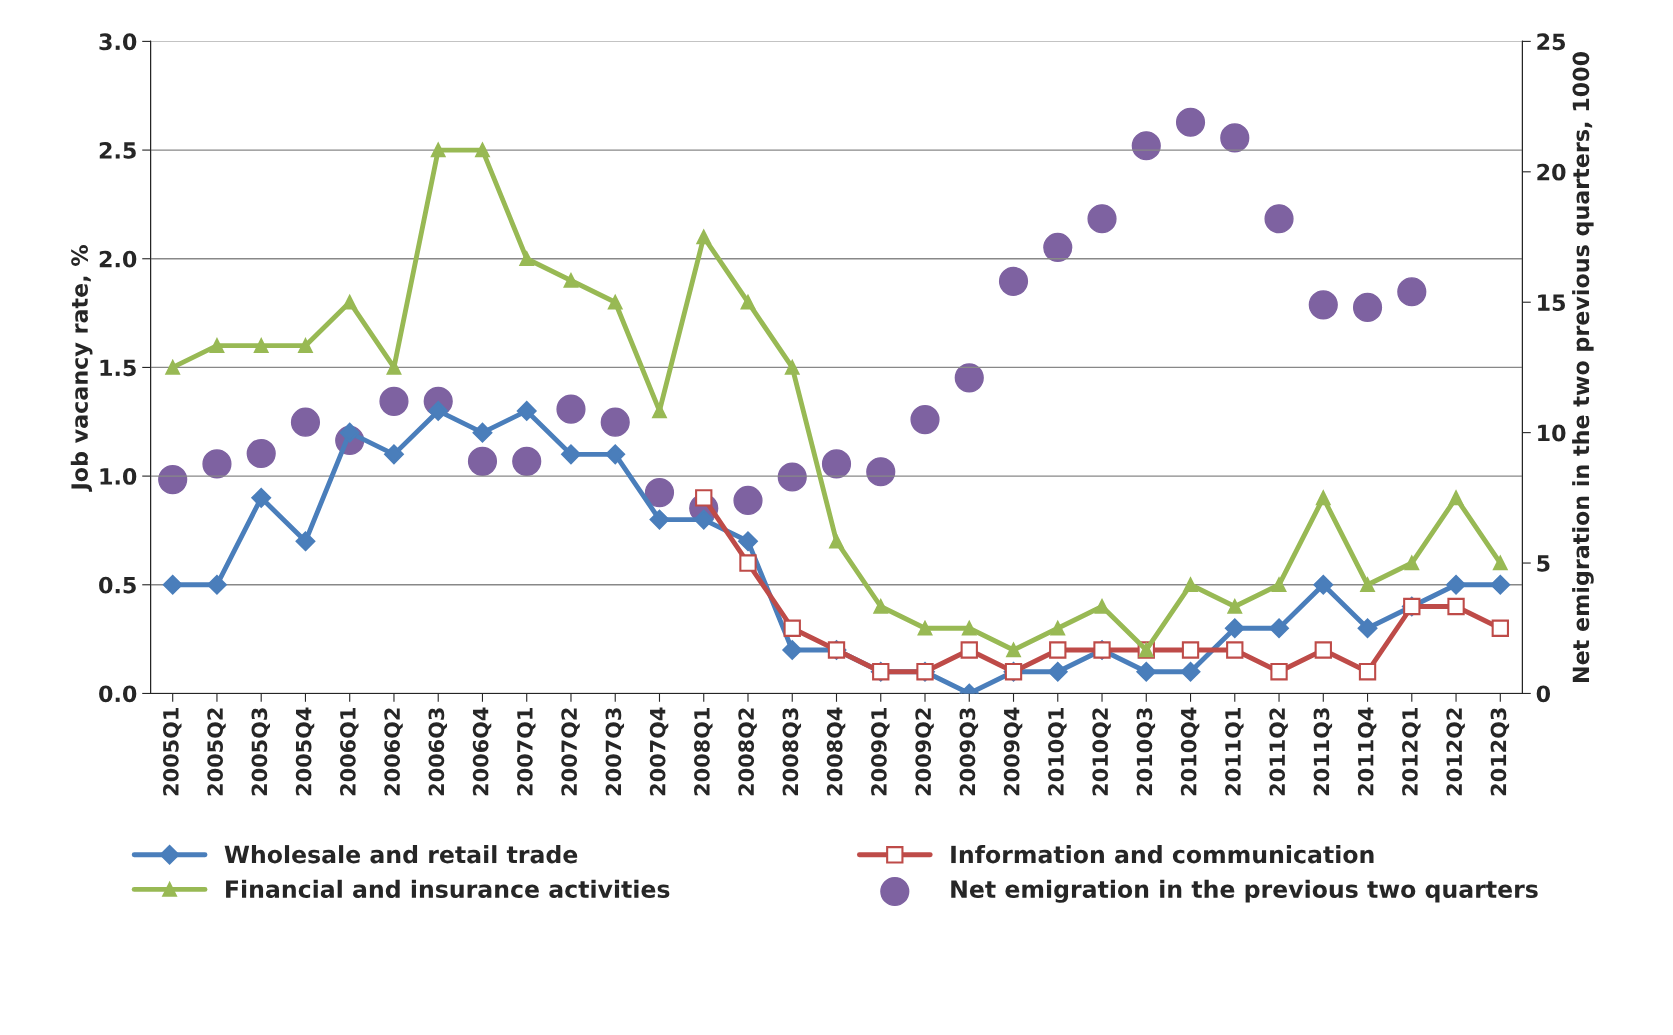 The width and height of the screenshot is (1673, 1035). Describe the element at coordinates (393, 752) in the screenshot. I see `x-tick-label: 2006Q2` at that location.